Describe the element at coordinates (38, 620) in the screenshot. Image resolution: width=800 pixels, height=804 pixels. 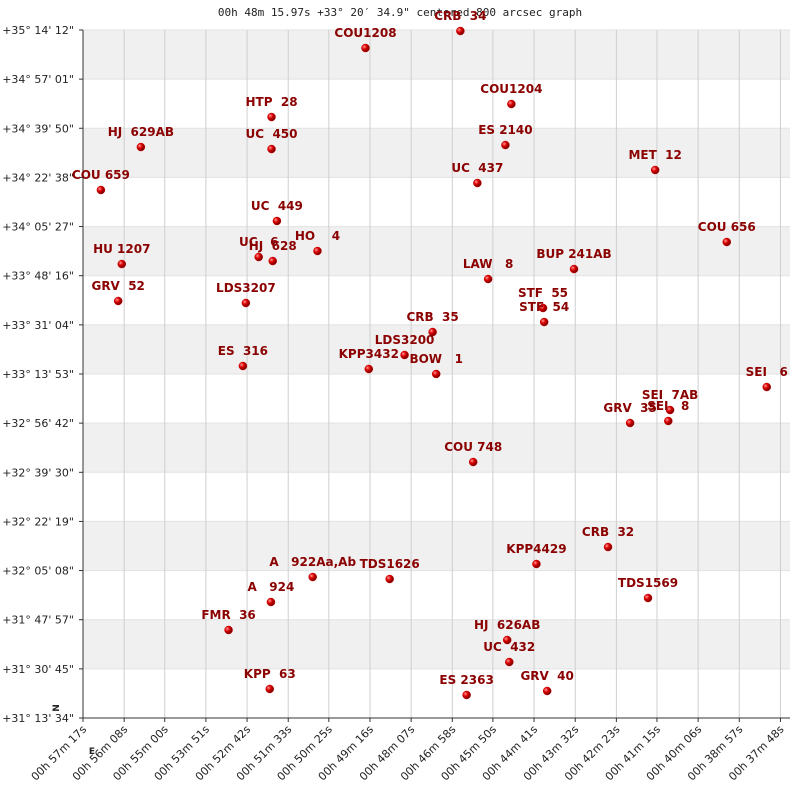
I see `y-tick-label: +31° 47' 57"` at that location.